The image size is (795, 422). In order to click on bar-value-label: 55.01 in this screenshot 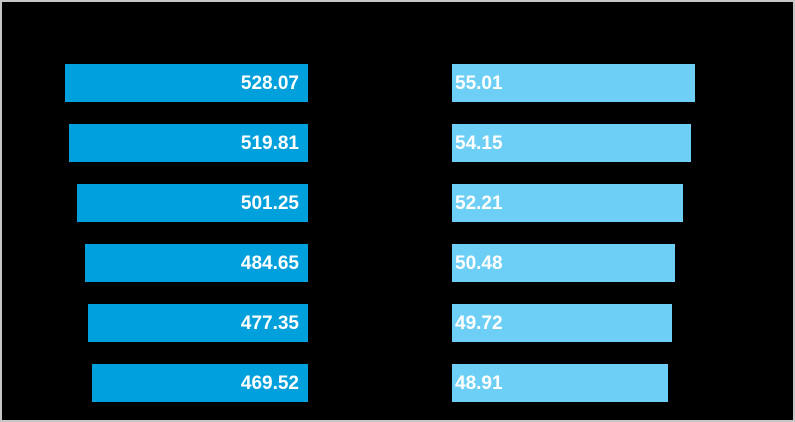, I will do `click(479, 83)`.